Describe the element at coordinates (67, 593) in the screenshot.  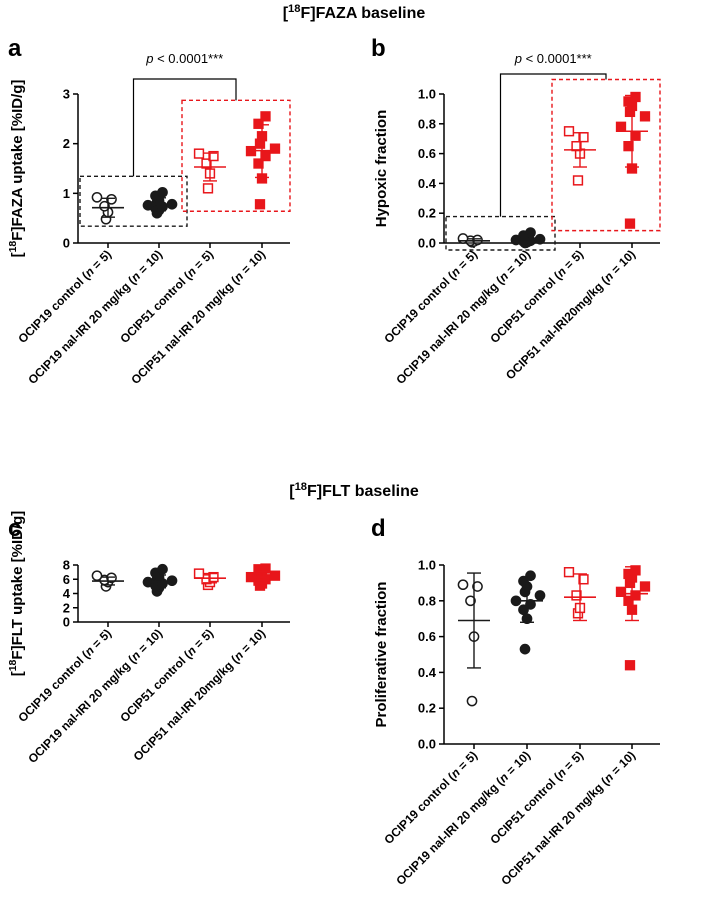
I see `y-tick-label: 4` at that location.